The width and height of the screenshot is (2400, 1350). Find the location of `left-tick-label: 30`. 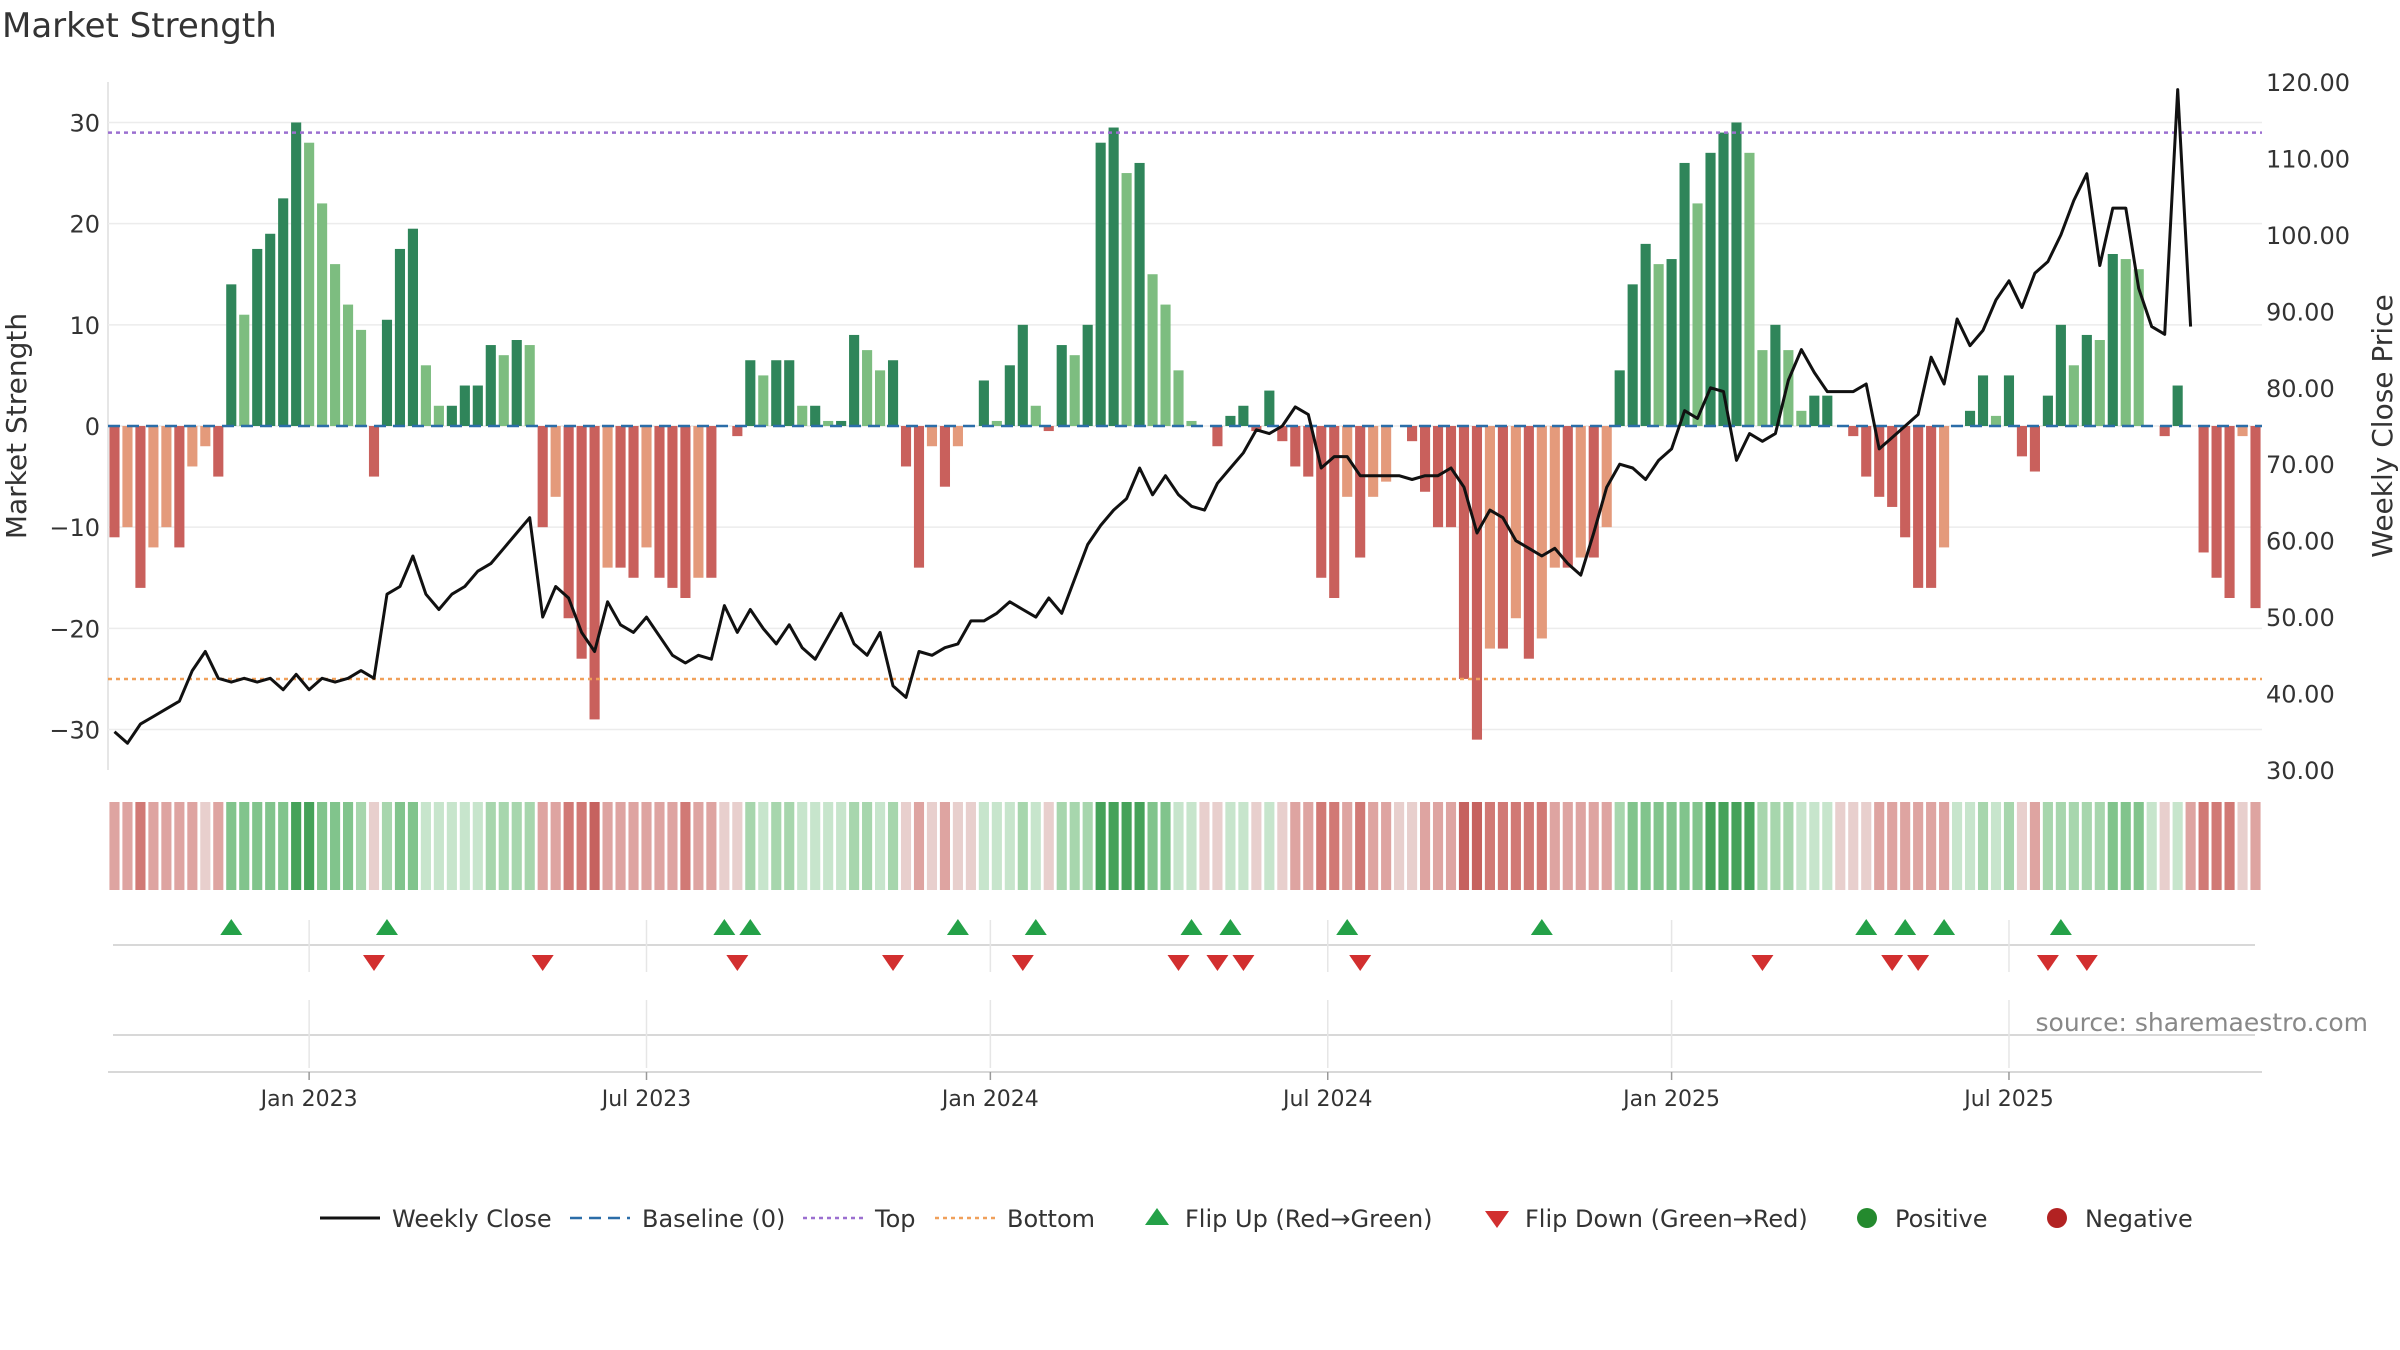

left-tick-label: 30 is located at coordinates (84, 123).